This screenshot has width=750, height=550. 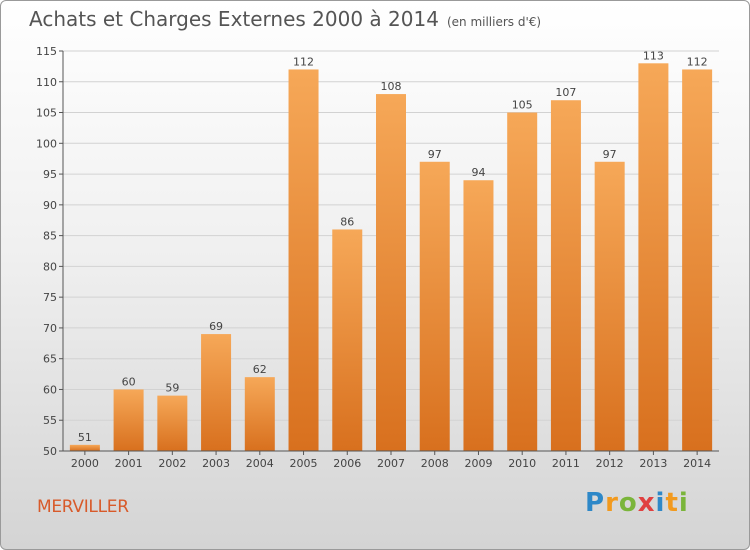 I want to click on bar-value-label: 94, so click(x=478, y=172).